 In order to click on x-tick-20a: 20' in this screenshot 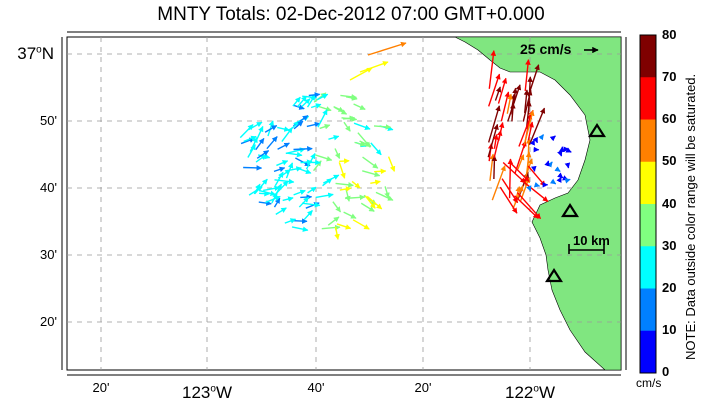, I will do `click(101, 387)`.